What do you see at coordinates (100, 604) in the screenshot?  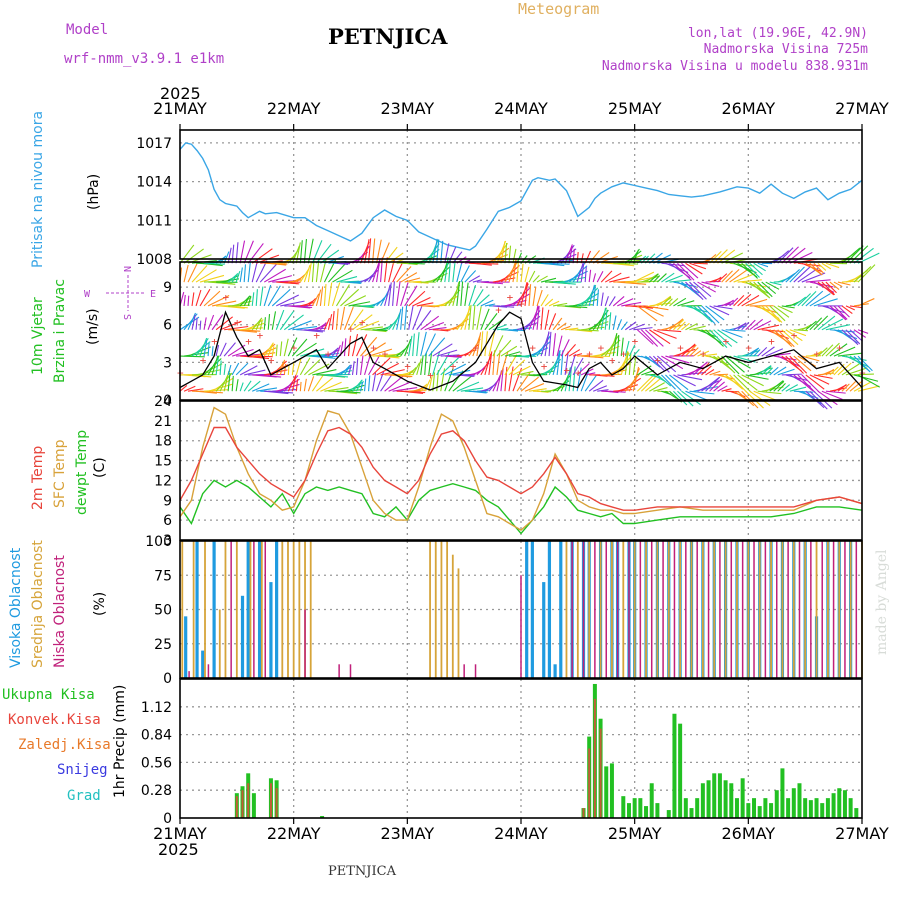 I see `cloud-unit: (%)` at bounding box center [100, 604].